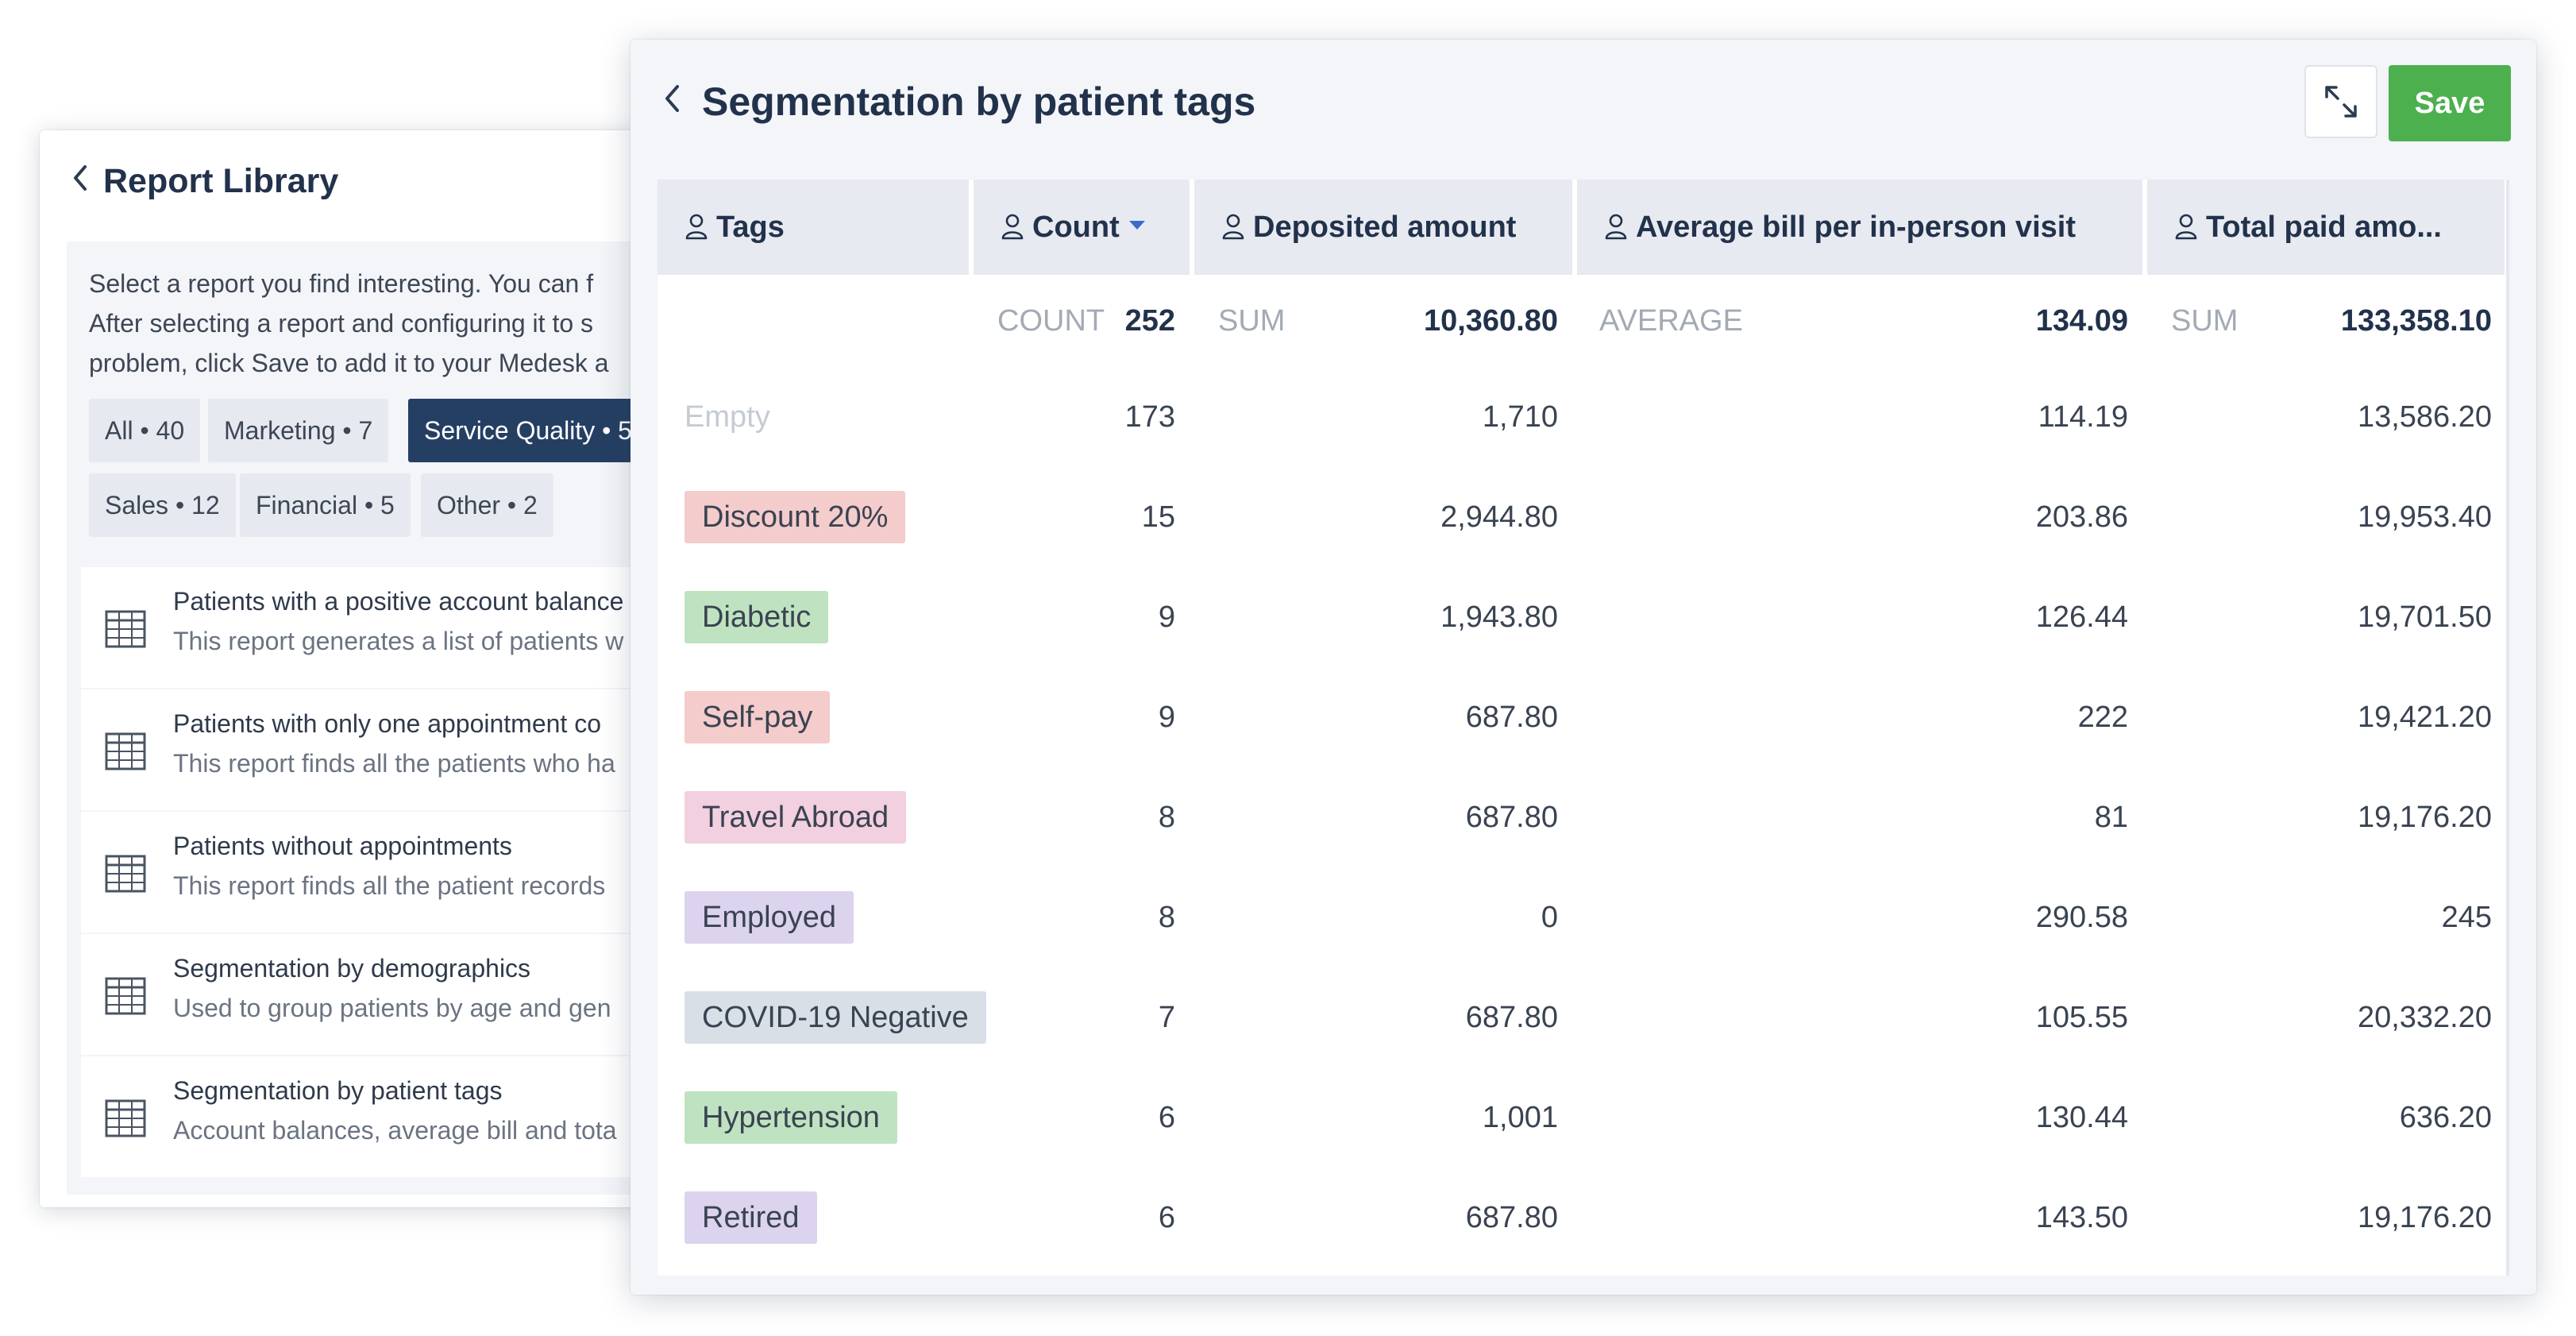 This screenshot has width=2576, height=1336. Describe the element at coordinates (1583, 417) in the screenshot. I see `table-row: Empty 173 1,710 114.19 13,586.20` at that location.